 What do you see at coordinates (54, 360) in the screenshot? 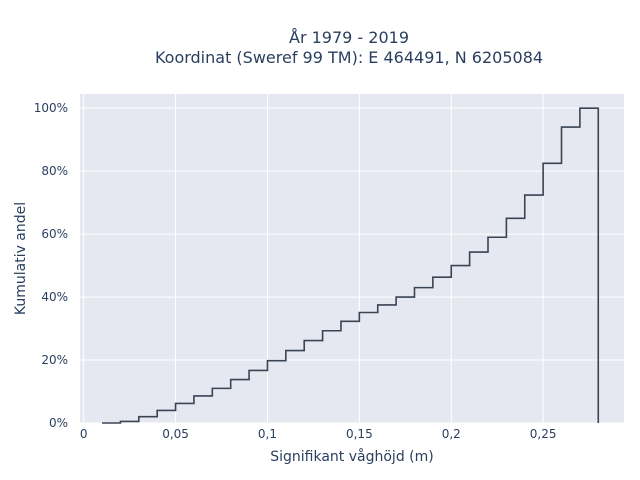
I see `y-tick-label: 20%` at bounding box center [54, 360].